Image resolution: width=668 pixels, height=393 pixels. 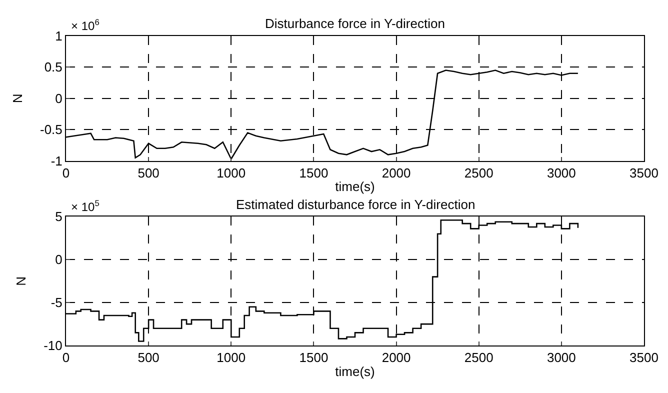 What do you see at coordinates (58, 36) in the screenshot?
I see `y-tick-label: 1` at bounding box center [58, 36].